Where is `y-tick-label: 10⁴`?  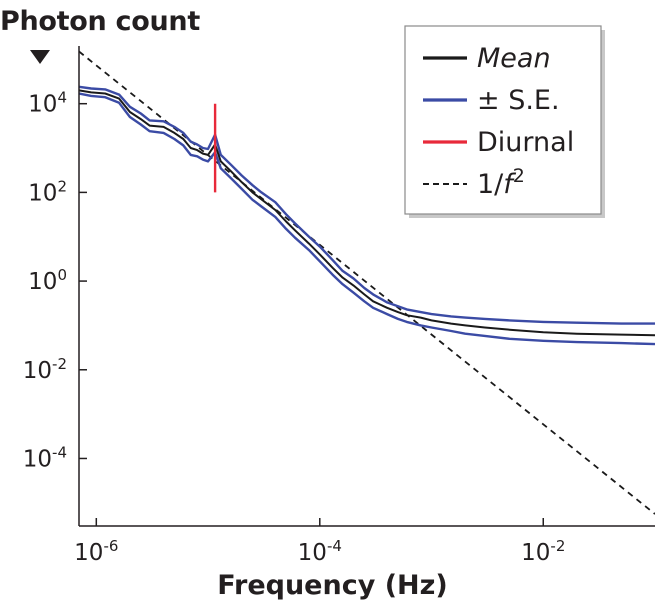 y-tick-label: 10⁴ is located at coordinates (47, 103).